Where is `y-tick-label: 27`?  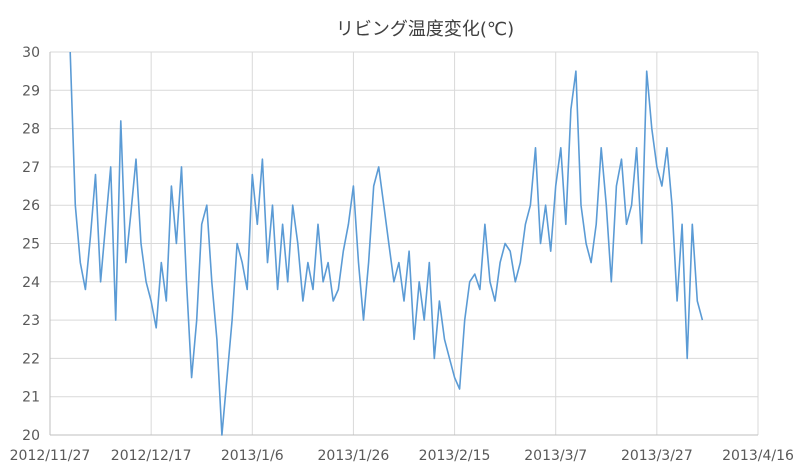 y-tick-label: 27 is located at coordinates (31, 168).